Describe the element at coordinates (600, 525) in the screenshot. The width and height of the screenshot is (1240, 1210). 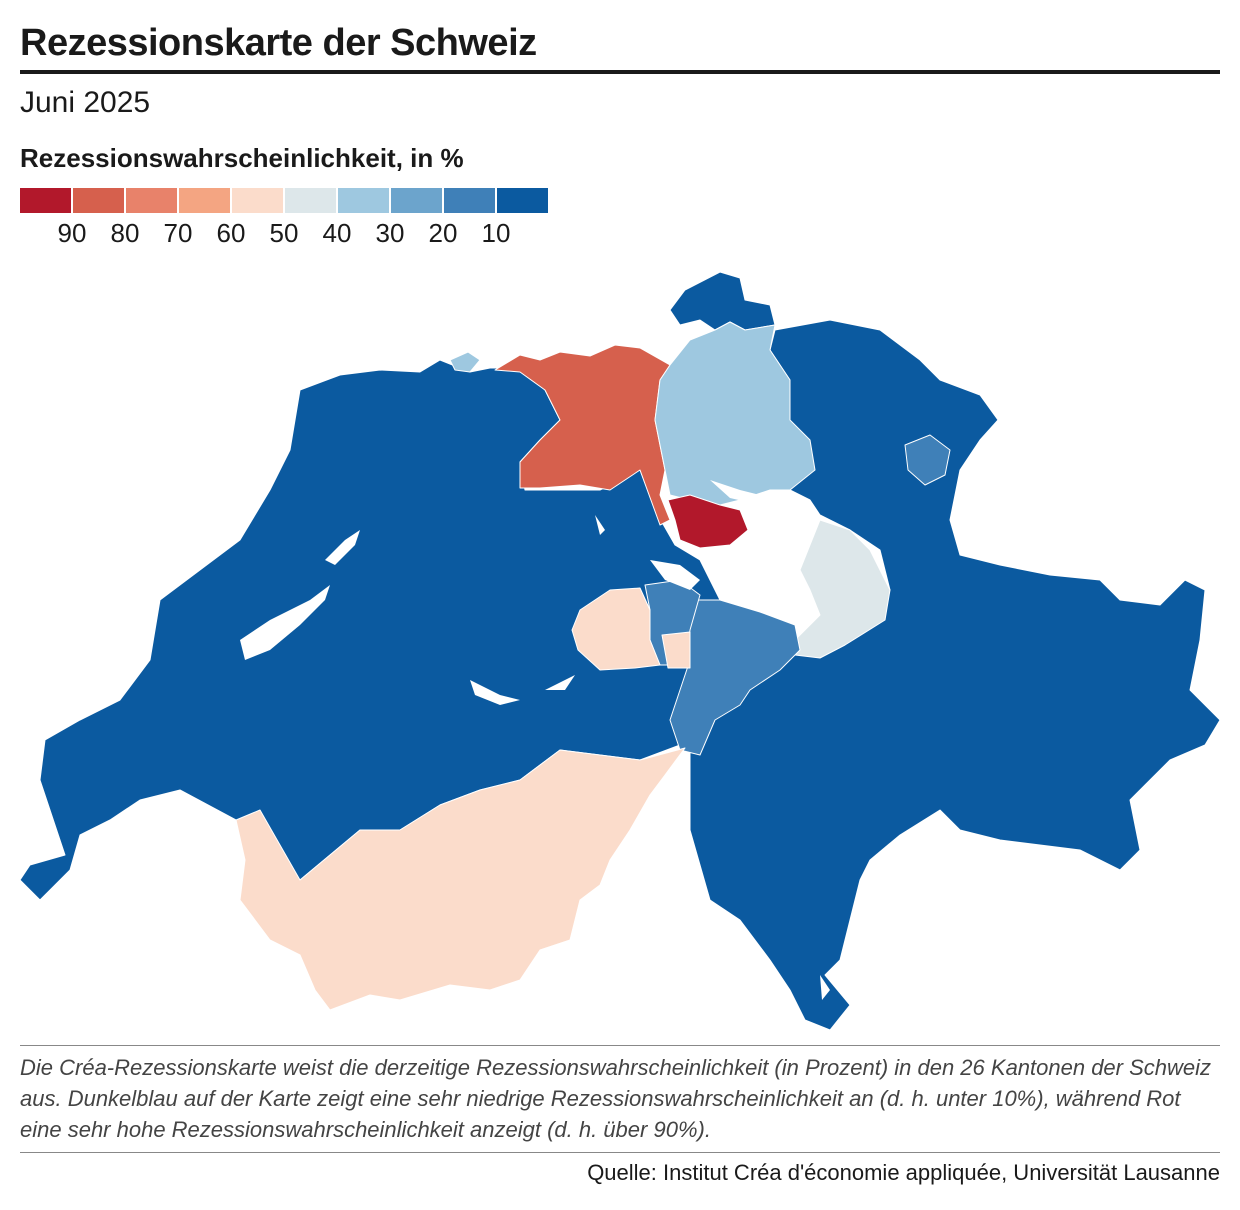
I see `lake-sempach` at that location.